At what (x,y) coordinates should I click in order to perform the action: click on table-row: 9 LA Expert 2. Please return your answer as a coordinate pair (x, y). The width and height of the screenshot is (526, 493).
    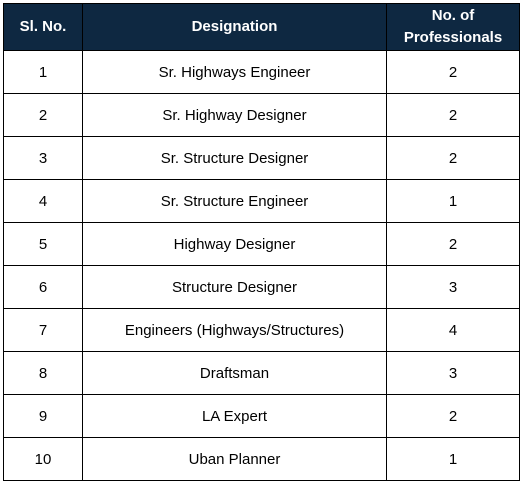
    Looking at the image, I should click on (261, 416).